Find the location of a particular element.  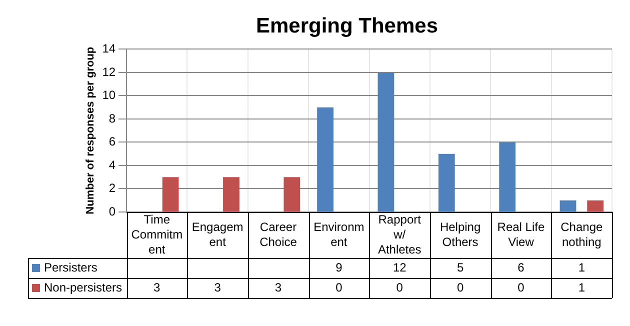

y-tick-label: 12 is located at coordinates (109, 71).